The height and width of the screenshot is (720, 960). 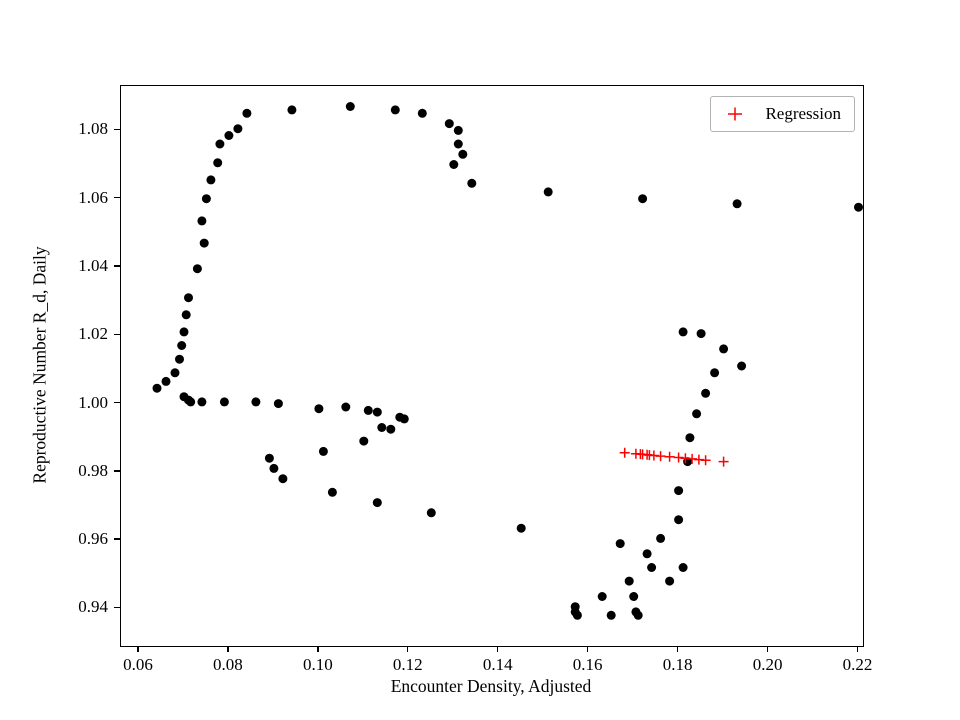 I want to click on x-tick-label: 0.22, so click(x=857, y=664).